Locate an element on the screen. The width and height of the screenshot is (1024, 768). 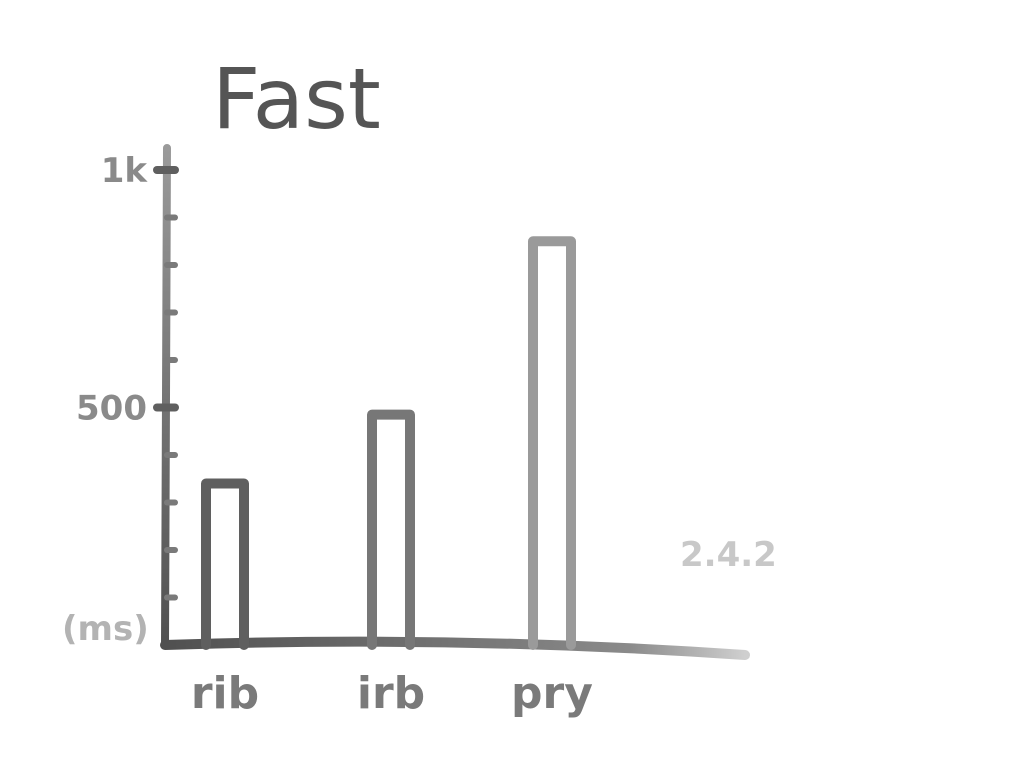
y-axis-unit-label: (ms) is located at coordinates (105, 629).